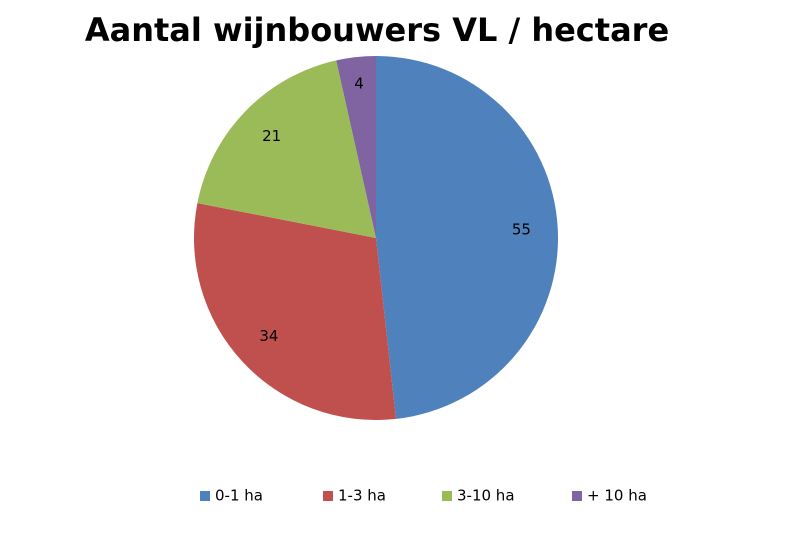 The height and width of the screenshot is (537, 800). Describe the element at coordinates (268, 336) in the screenshot. I see `data-label: 34` at that location.